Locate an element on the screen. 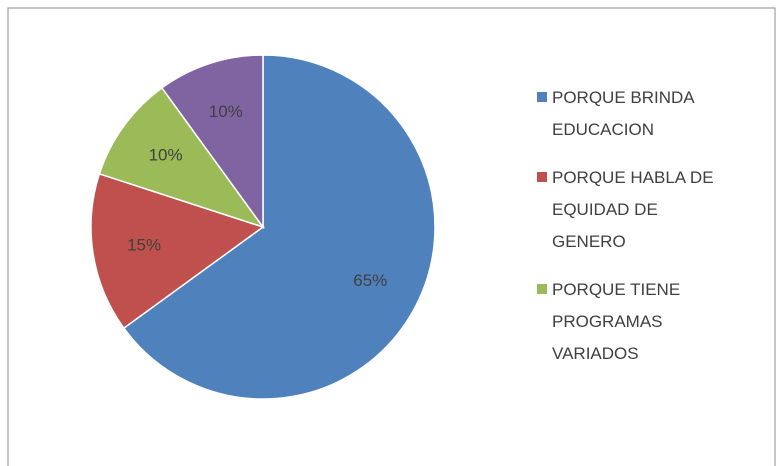 This screenshot has height=466, width=783. data-label: 65% is located at coordinates (370, 280).